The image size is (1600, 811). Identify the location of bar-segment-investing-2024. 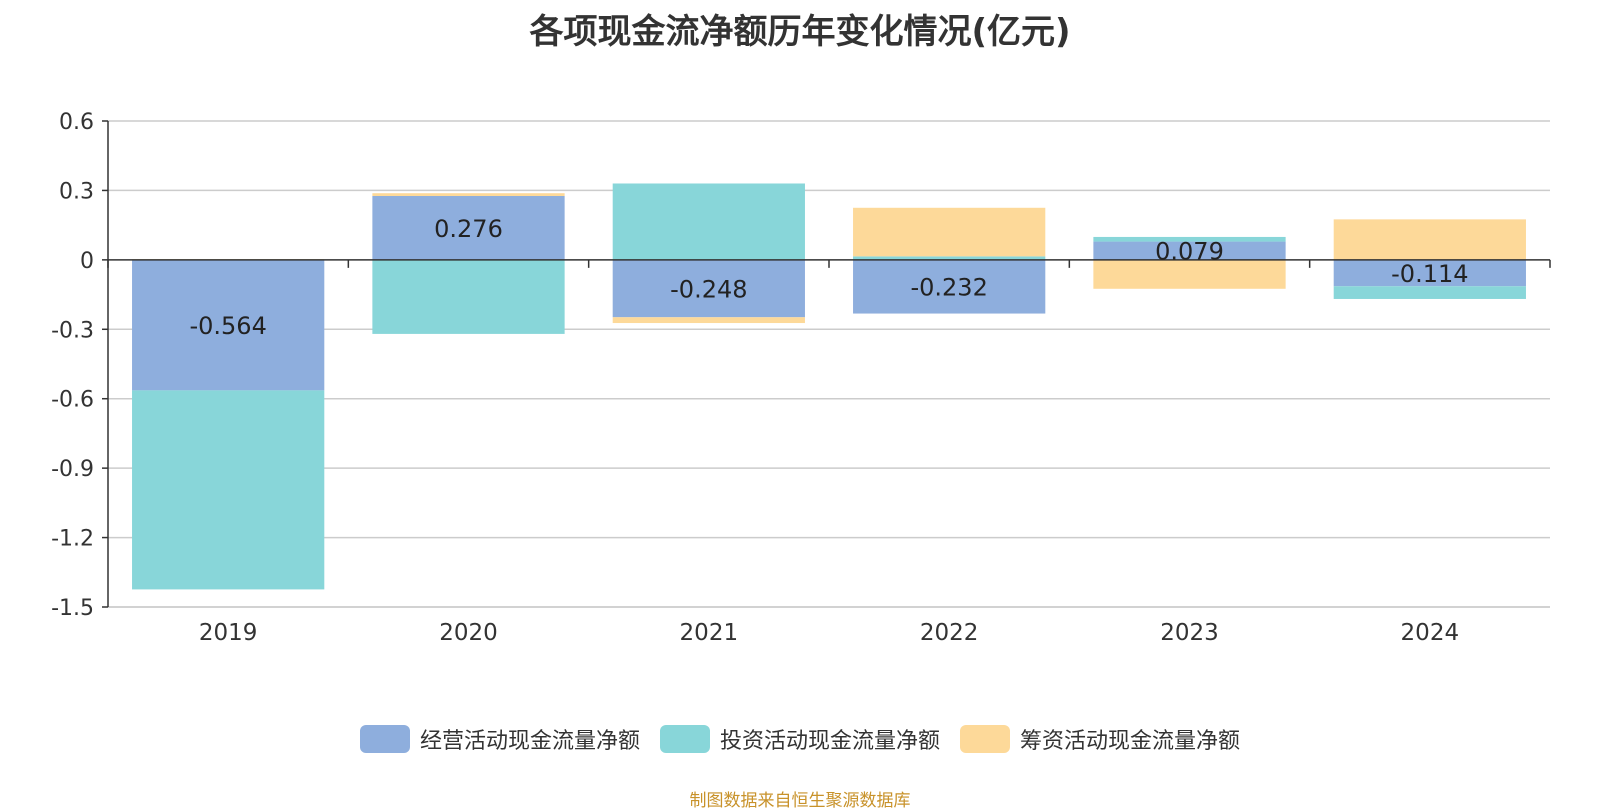
(1429, 292).